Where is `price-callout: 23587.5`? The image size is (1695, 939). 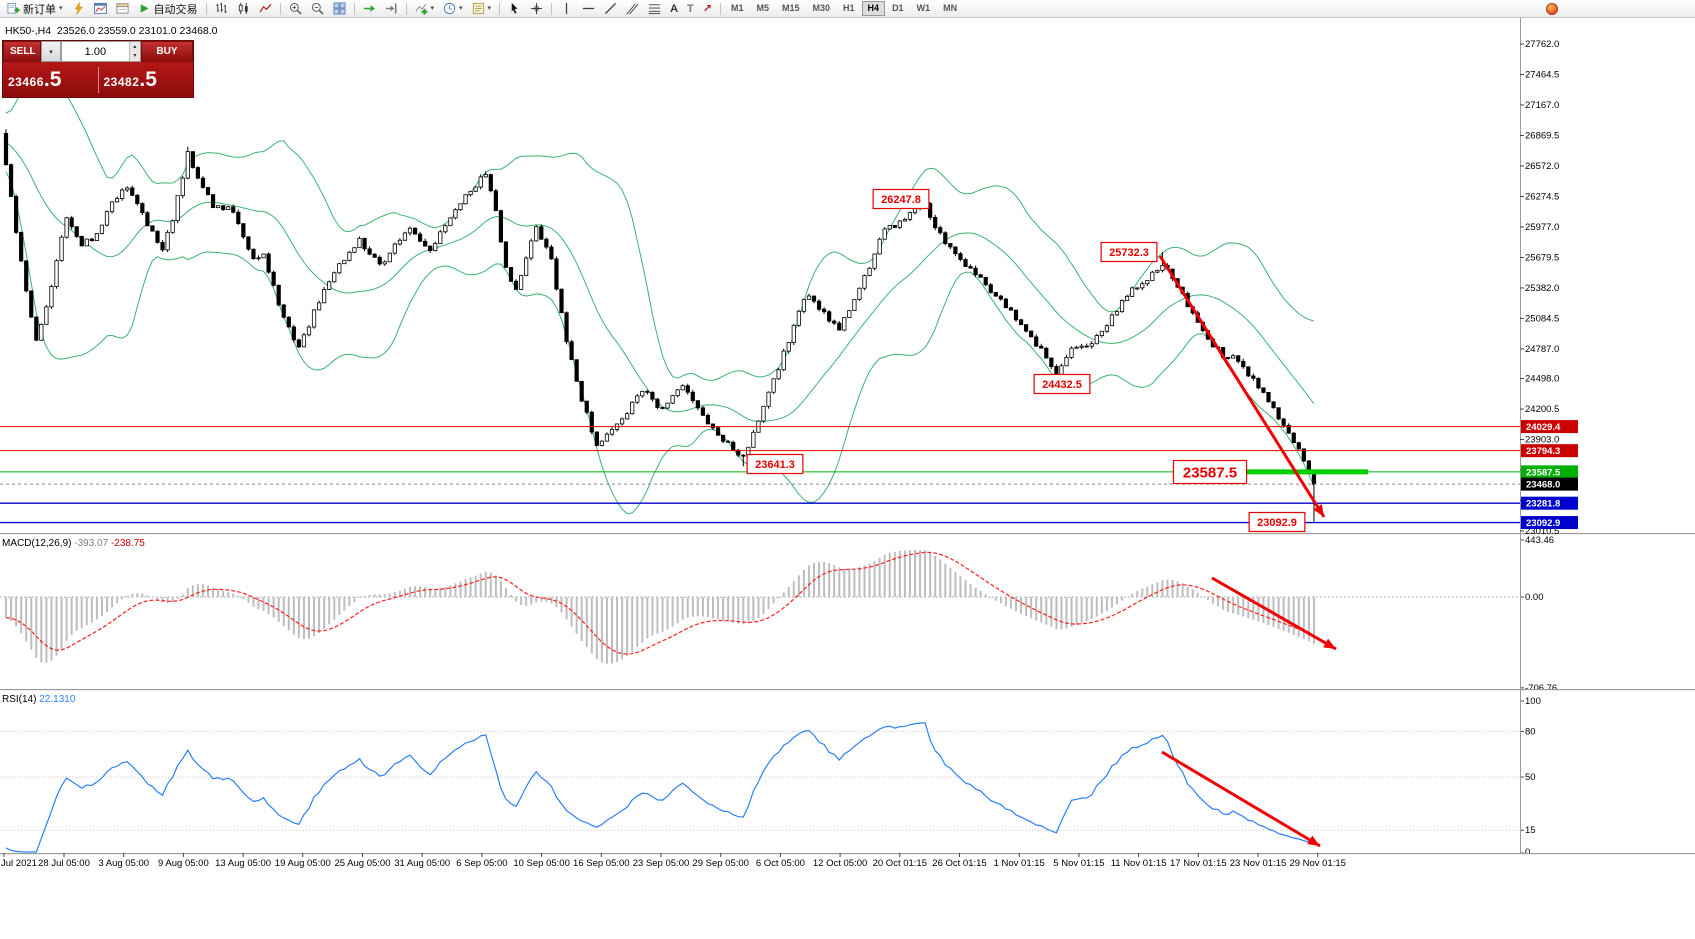
price-callout: 23587.5 is located at coordinates (1210, 472).